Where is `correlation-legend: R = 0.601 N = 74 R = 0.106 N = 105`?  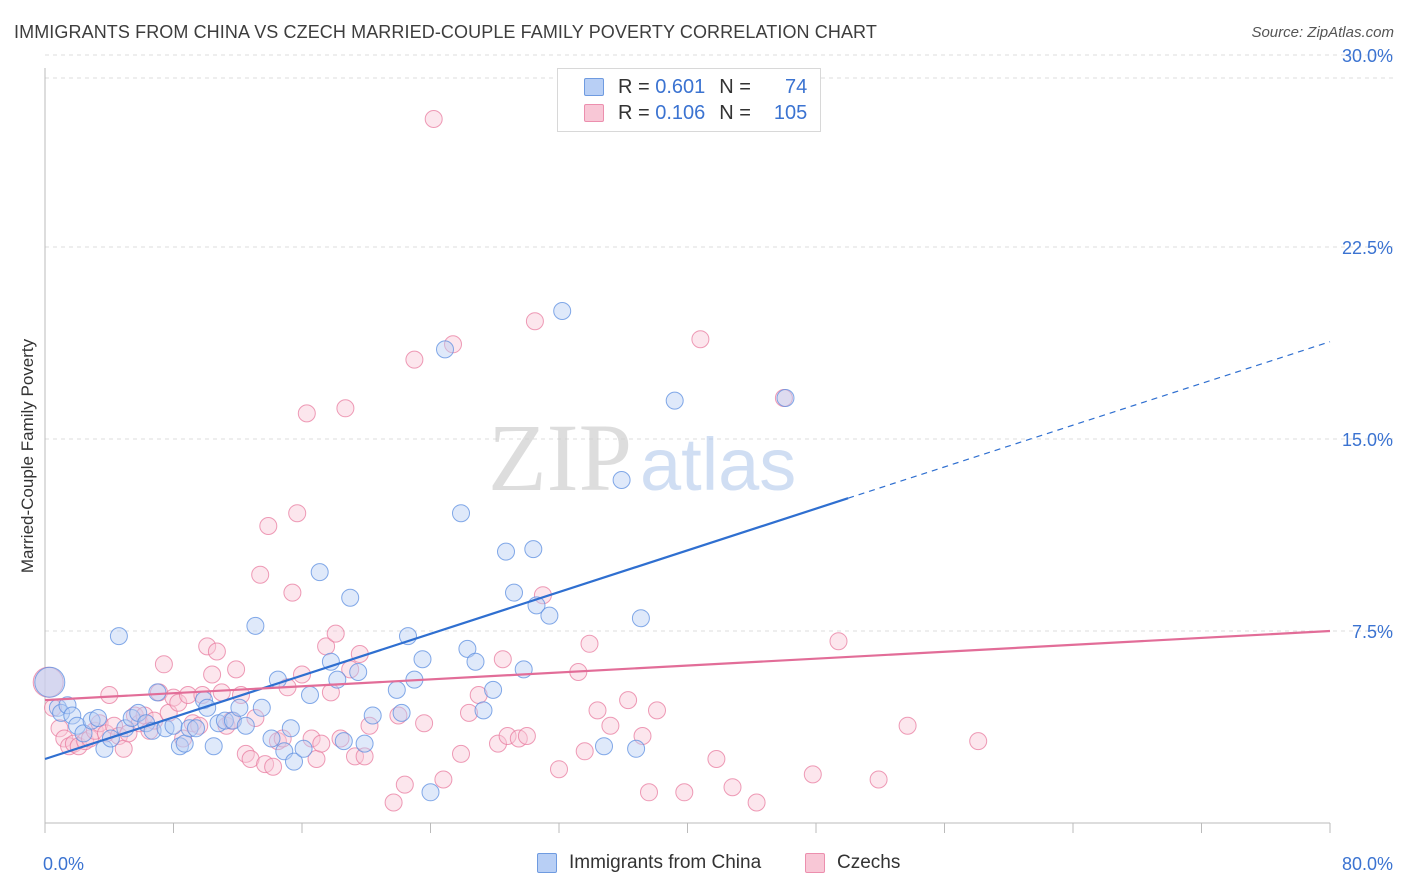
correlation-legend: R = 0.601 N = 74 R = 0.106 N = 105 is located at coordinates (689, 100).